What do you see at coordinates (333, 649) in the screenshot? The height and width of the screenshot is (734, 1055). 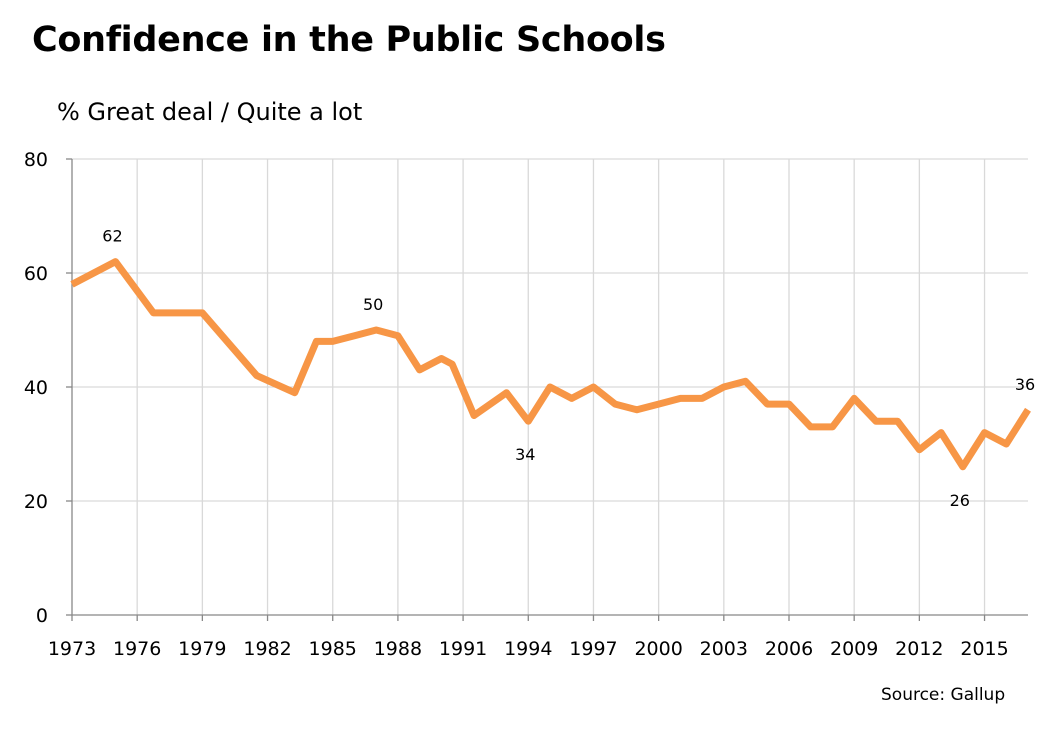 I see `x-tick-label: 1985` at bounding box center [333, 649].